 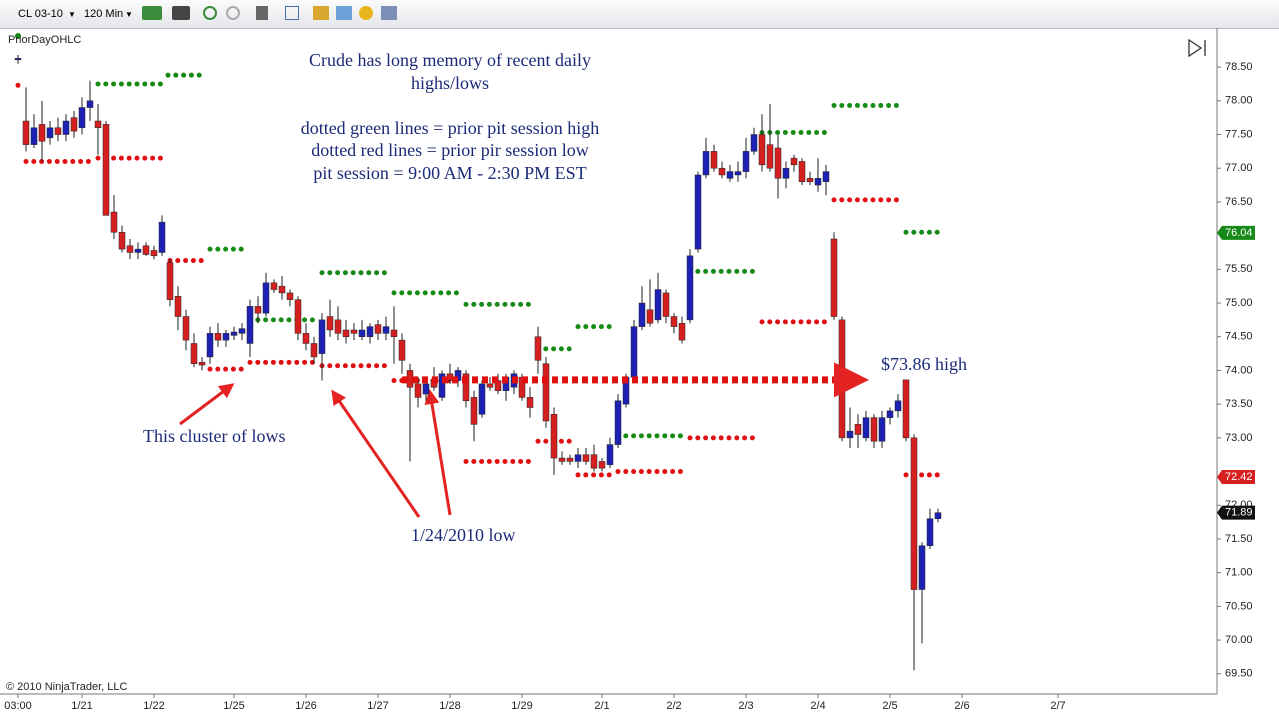 What do you see at coordinates (1057, 706) in the screenshot?
I see `x-tick-label: 2/7` at bounding box center [1057, 706].